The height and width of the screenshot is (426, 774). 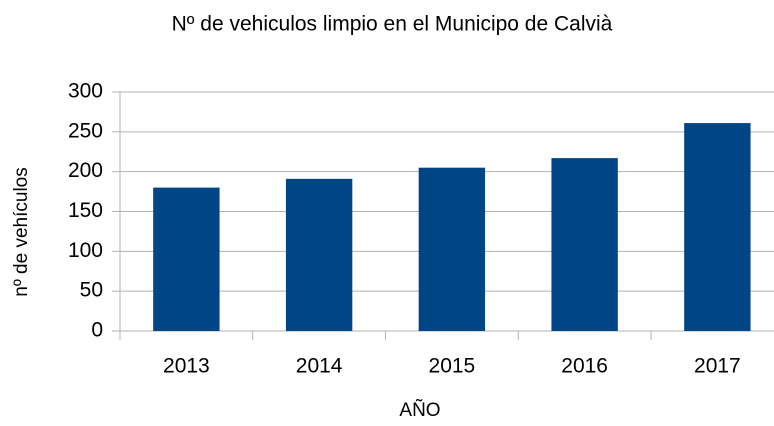 I want to click on y-tick-label: 150, so click(x=85, y=210).